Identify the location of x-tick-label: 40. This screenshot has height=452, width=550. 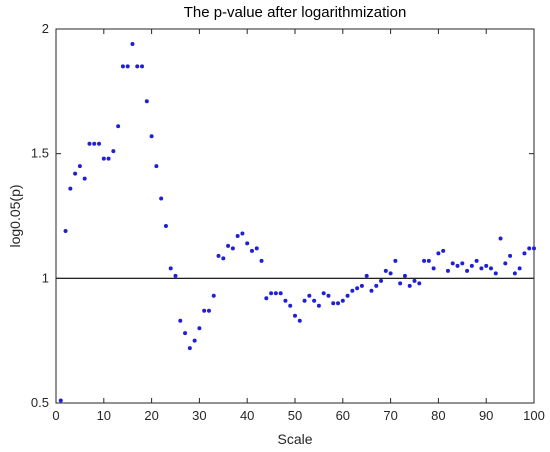
(247, 415).